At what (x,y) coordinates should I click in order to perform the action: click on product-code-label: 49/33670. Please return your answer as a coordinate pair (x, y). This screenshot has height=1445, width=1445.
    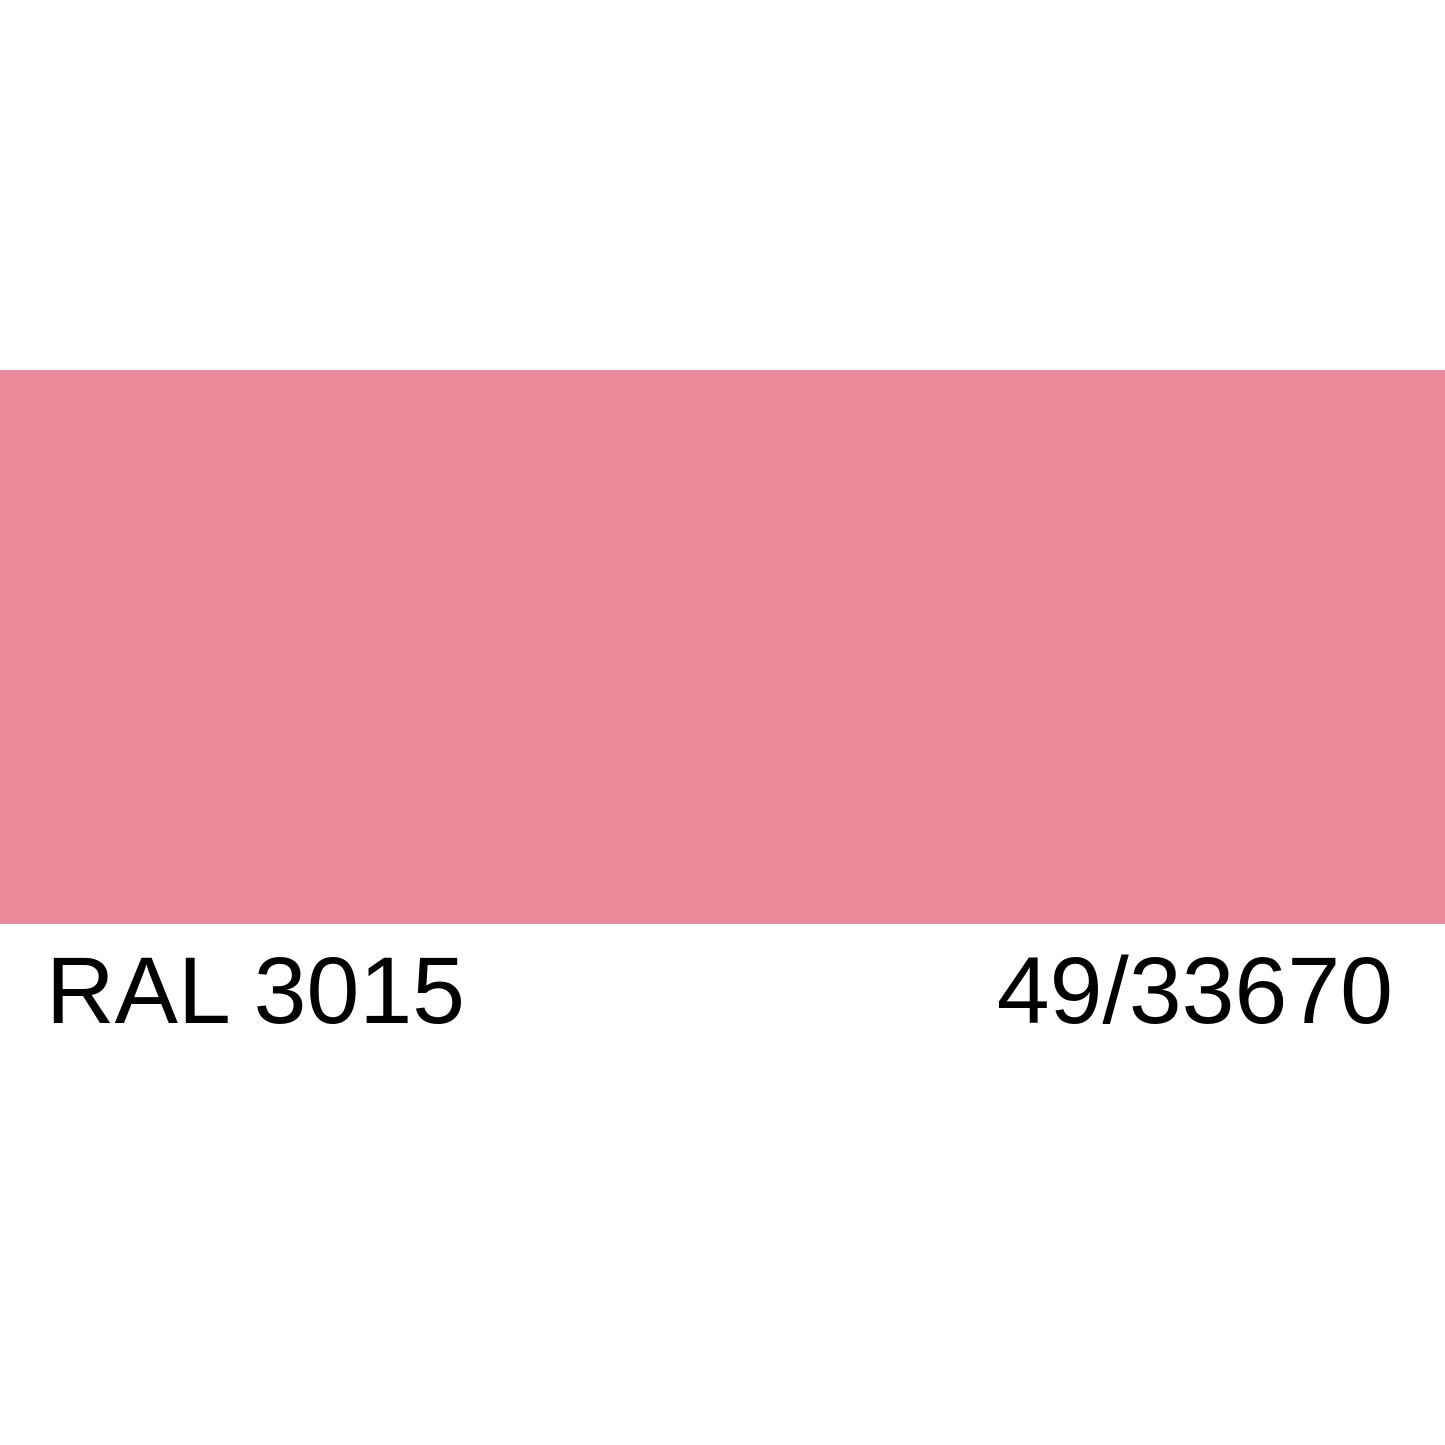
    Looking at the image, I should click on (1194, 991).